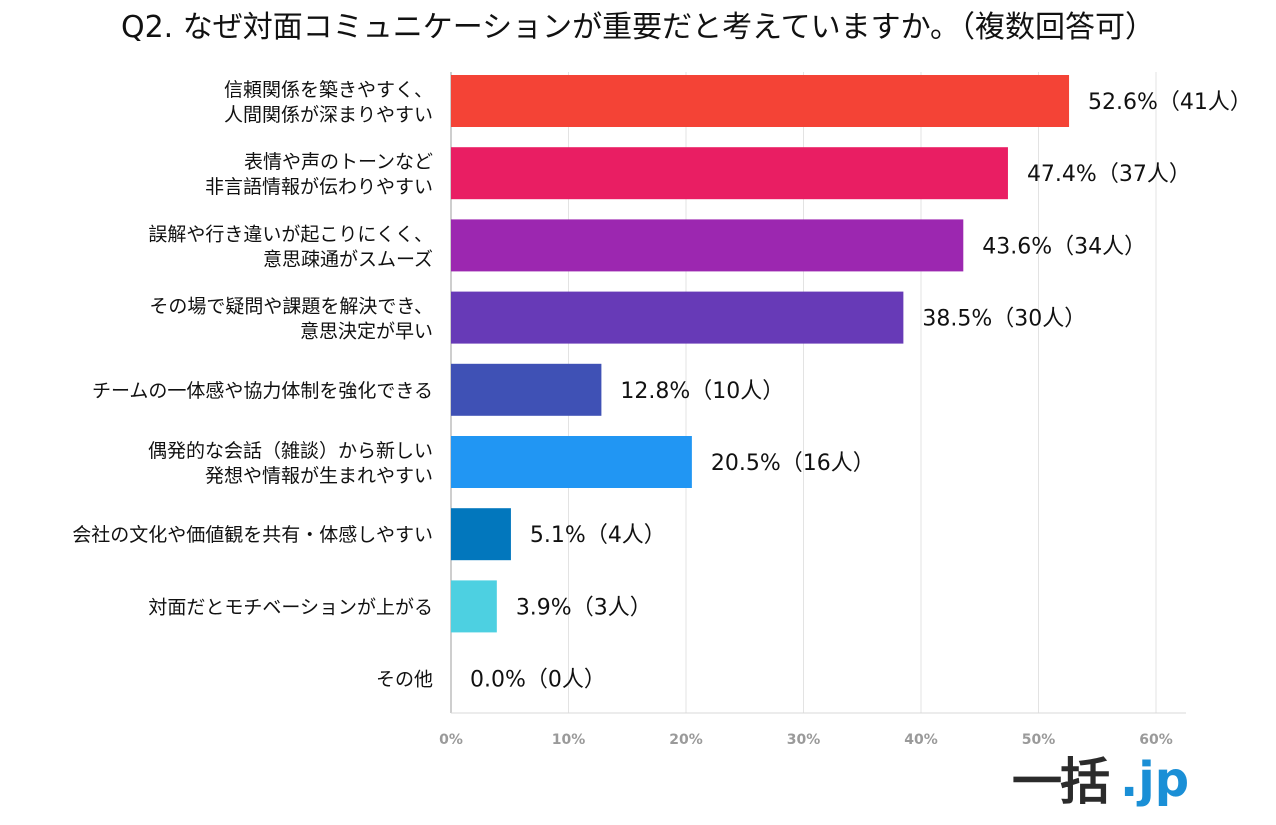 Image resolution: width=1276 pixels, height=825 pixels. What do you see at coordinates (1061, 782) in the screenshot?
I see `logo-kanji: 一括` at bounding box center [1061, 782].